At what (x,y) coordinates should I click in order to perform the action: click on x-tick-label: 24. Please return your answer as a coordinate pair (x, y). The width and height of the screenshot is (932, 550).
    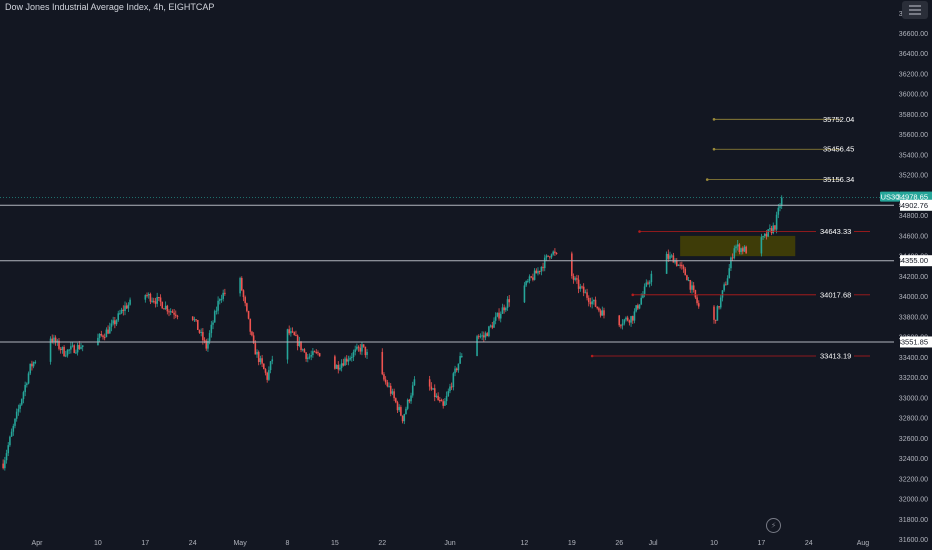
    Looking at the image, I should click on (809, 543).